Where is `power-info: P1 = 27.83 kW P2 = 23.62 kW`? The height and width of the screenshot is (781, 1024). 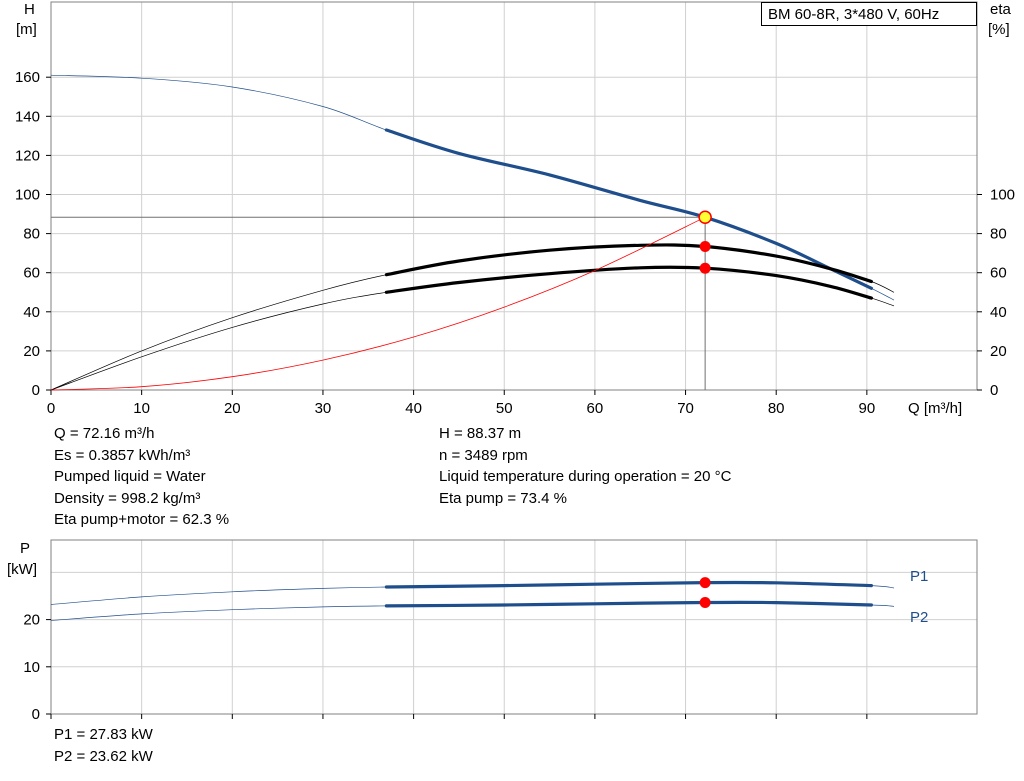
power-info: P1 = 27.83 kW P2 = 23.62 kW is located at coordinates (103, 745).